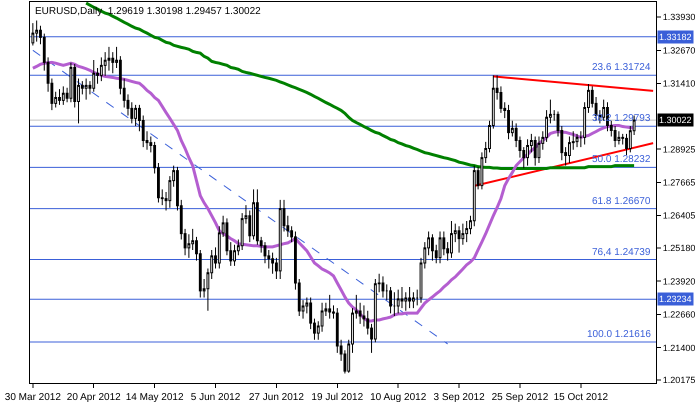 This screenshot has width=700, height=402. What do you see at coordinates (581, 397) in the screenshot?
I see `x-tick-label: 15 Oct 2012` at bounding box center [581, 397].